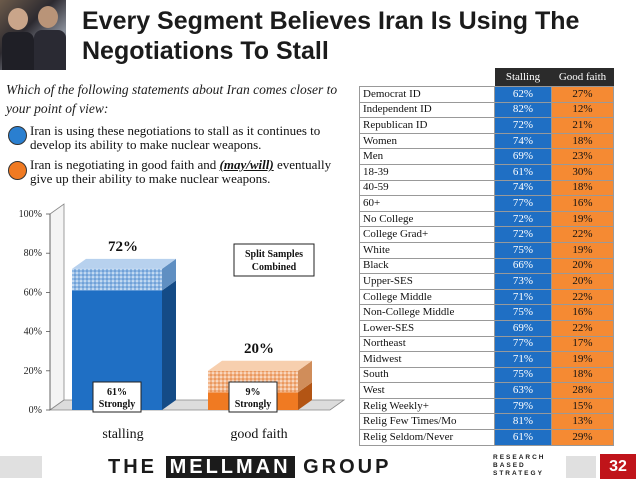 The width and height of the screenshot is (638, 479). I want to click on strongly-label-text: Strongly, so click(117, 404).